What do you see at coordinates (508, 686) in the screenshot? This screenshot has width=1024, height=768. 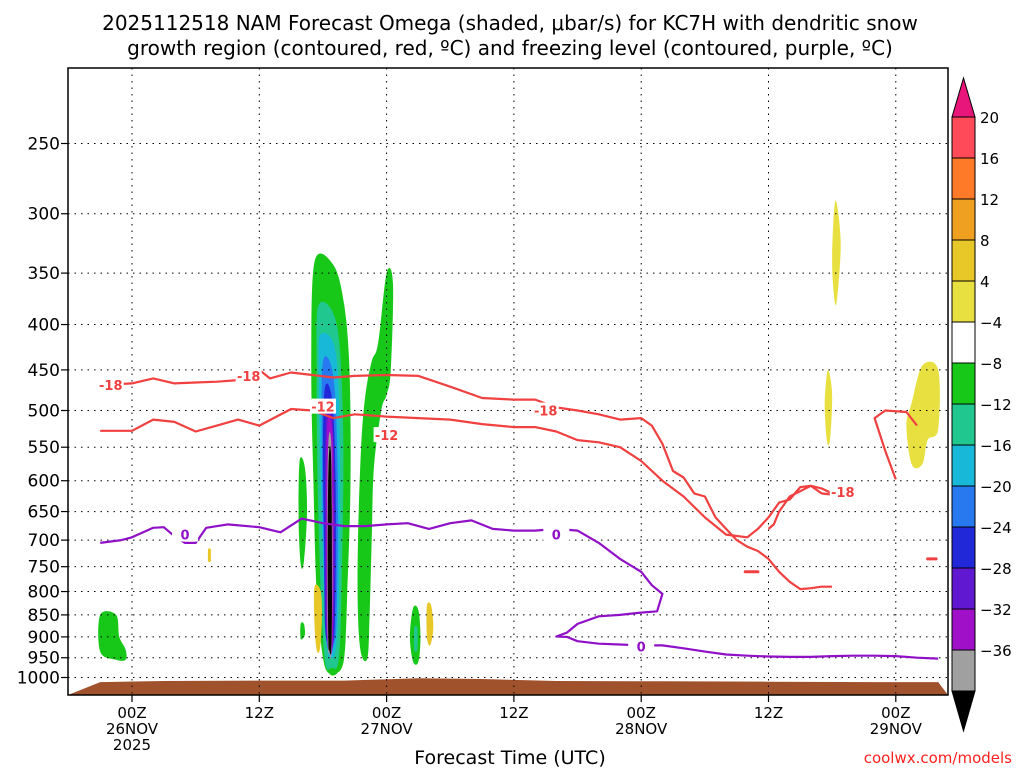 I see `surface-terrain` at bounding box center [508, 686].